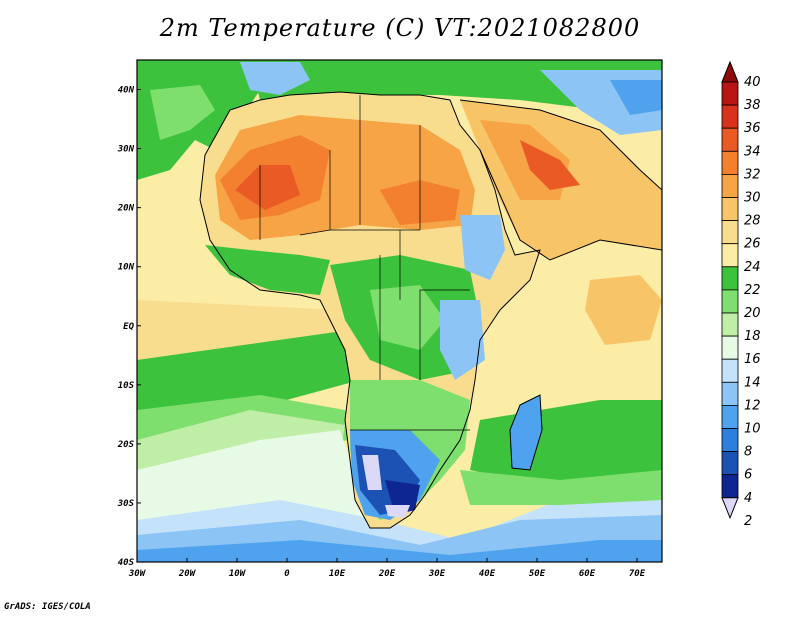 The width and height of the screenshot is (800, 618). I want to click on lat-tick-label: 10S, so click(126, 386).